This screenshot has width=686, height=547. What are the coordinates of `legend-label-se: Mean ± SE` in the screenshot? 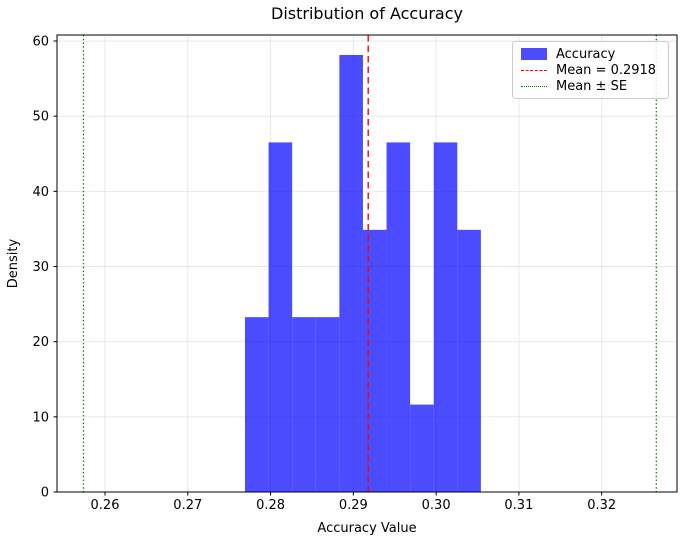 It's located at (592, 86).